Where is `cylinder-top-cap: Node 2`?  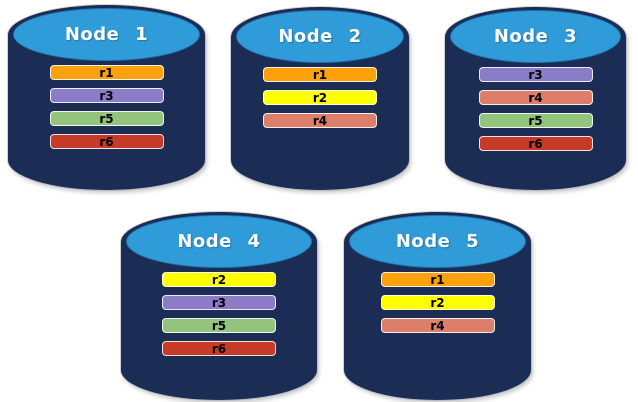
cylinder-top-cap: Node 2 is located at coordinates (320, 36).